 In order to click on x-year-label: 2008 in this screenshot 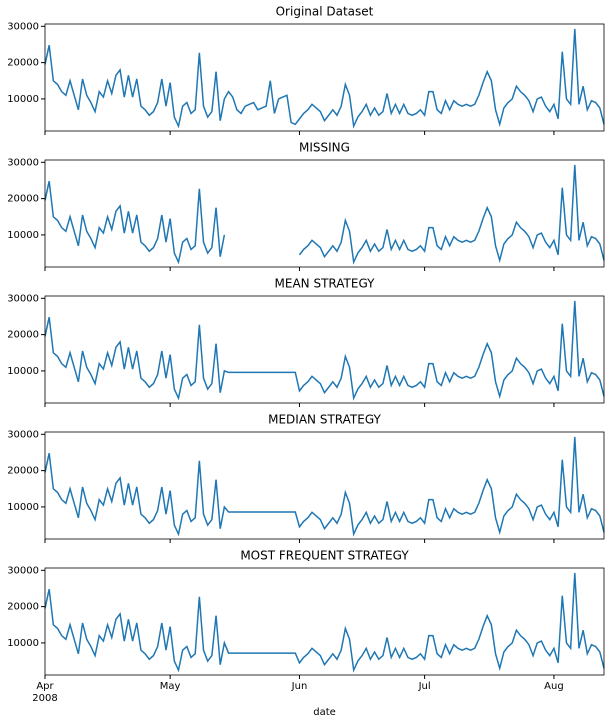, I will do `click(44, 698)`.